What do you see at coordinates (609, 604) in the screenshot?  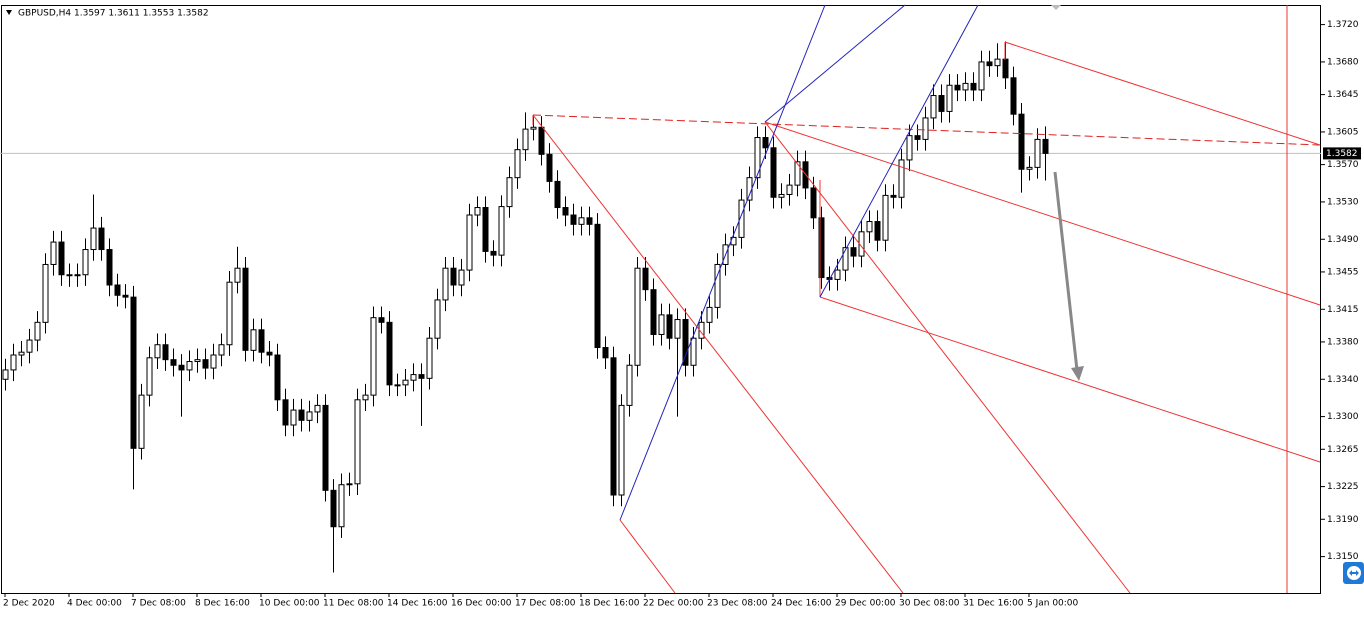 I see `x-tick-label: 18 Dec 16:00` at bounding box center [609, 604].